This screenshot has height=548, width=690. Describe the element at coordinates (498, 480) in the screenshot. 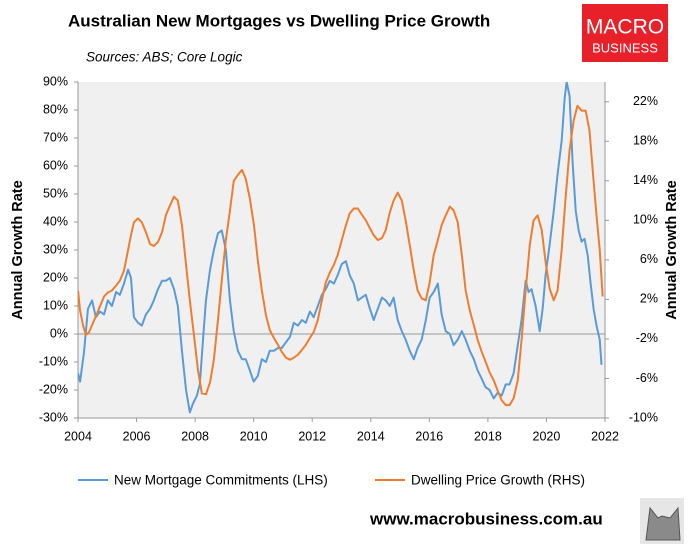

I see `legend-label: Dwelling Price Growth (RHS)` at that location.